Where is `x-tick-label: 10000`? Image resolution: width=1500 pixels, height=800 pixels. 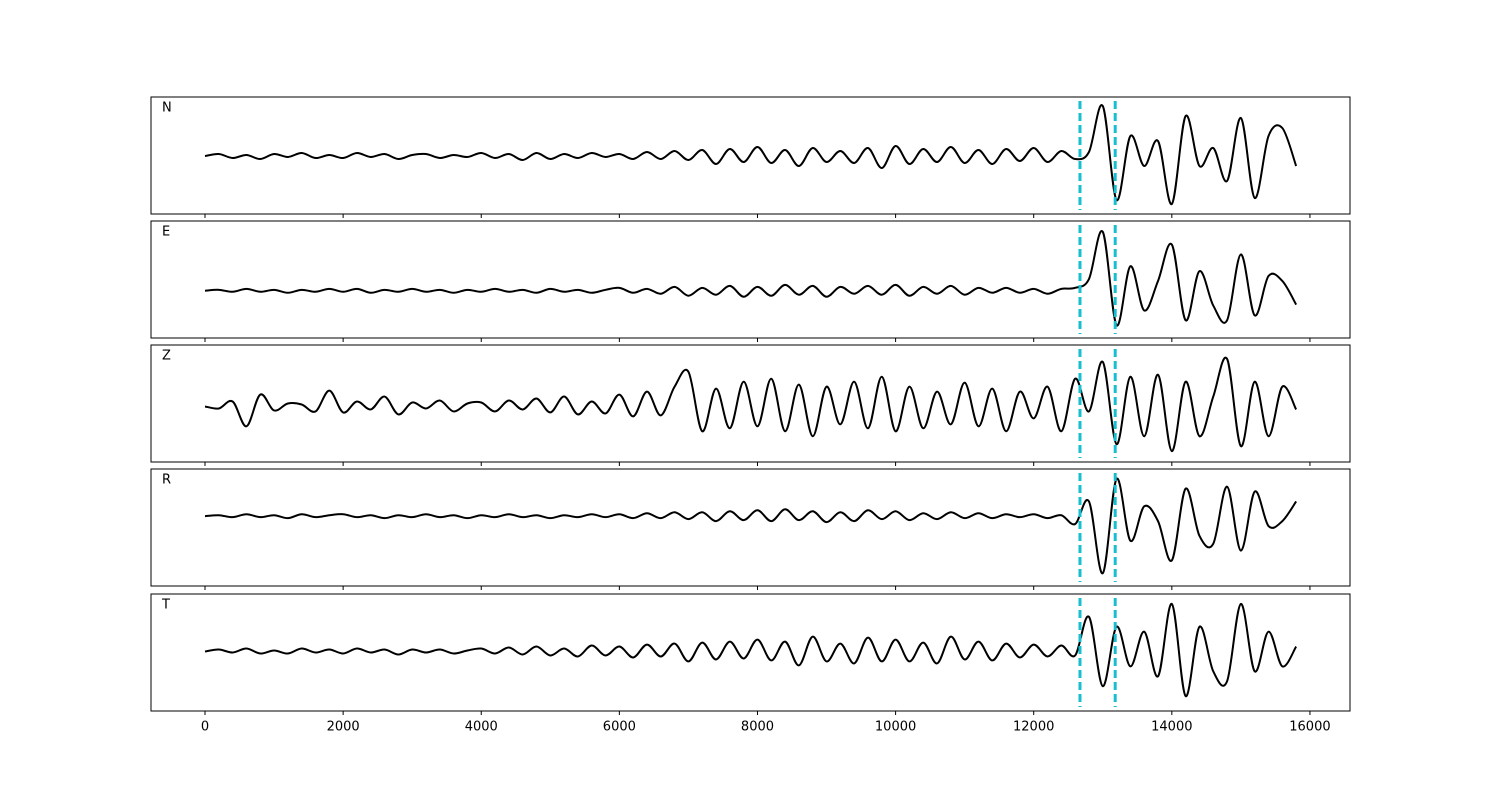
x-tick-label: 10000 is located at coordinates (895, 727).